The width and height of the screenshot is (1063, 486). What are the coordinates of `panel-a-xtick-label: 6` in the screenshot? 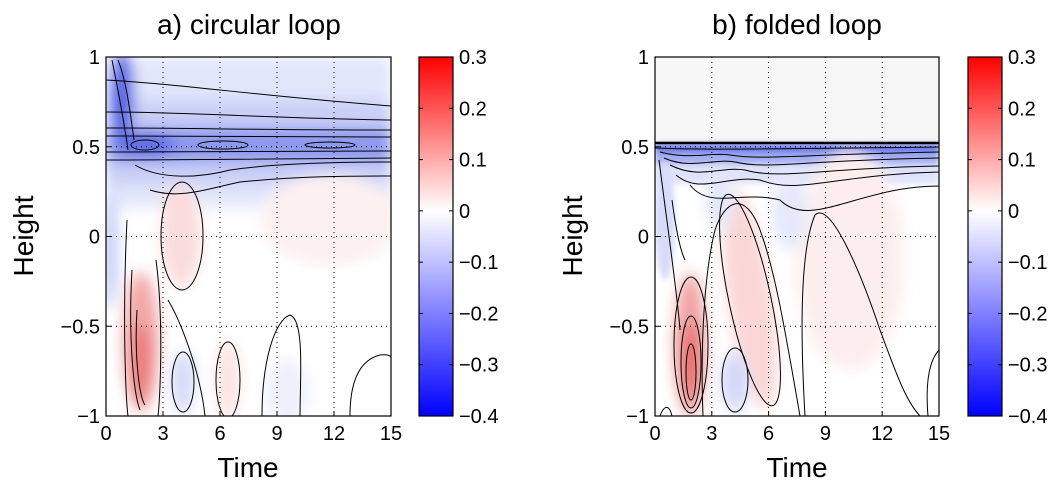 It's located at (219, 434).